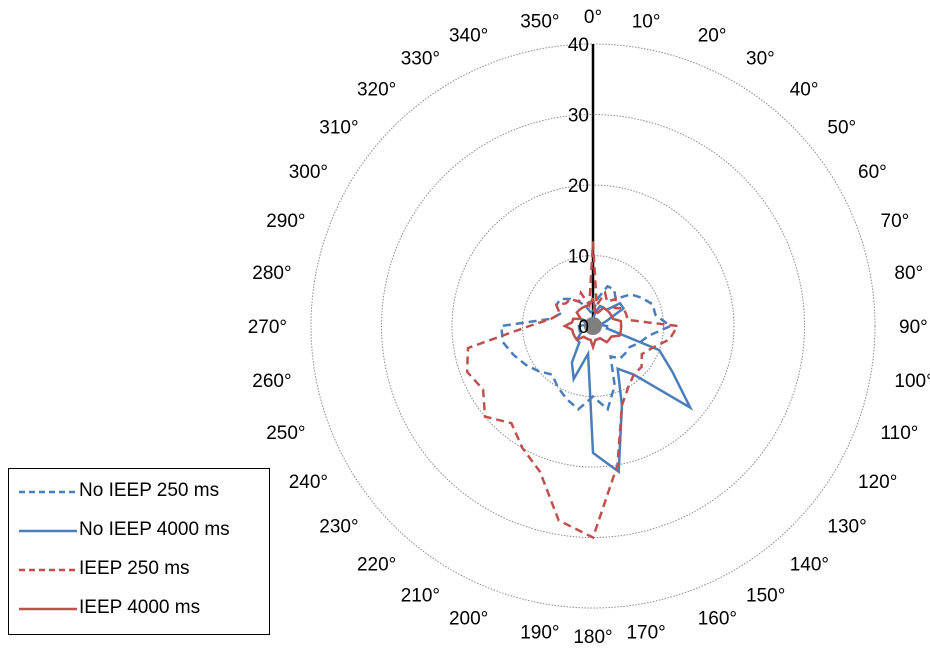 This screenshot has height=654, width=930. I want to click on angle-tick-label: 70°, so click(895, 221).